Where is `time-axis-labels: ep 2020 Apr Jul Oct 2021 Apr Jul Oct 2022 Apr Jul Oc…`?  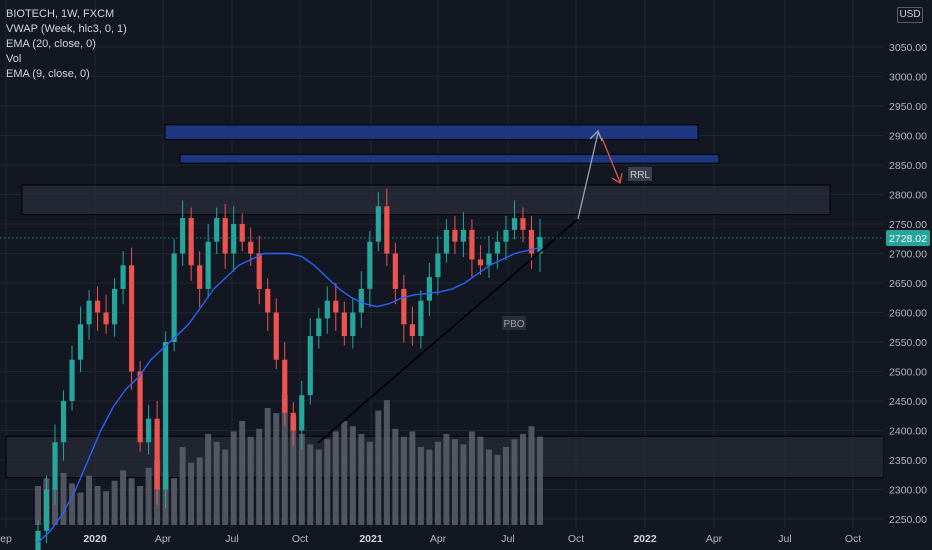
time-axis-labels: ep 2020 Apr Jul Oct 2021 Apr Jul Oct 2022 Apr Jul Oc… is located at coordinates (430, 539).